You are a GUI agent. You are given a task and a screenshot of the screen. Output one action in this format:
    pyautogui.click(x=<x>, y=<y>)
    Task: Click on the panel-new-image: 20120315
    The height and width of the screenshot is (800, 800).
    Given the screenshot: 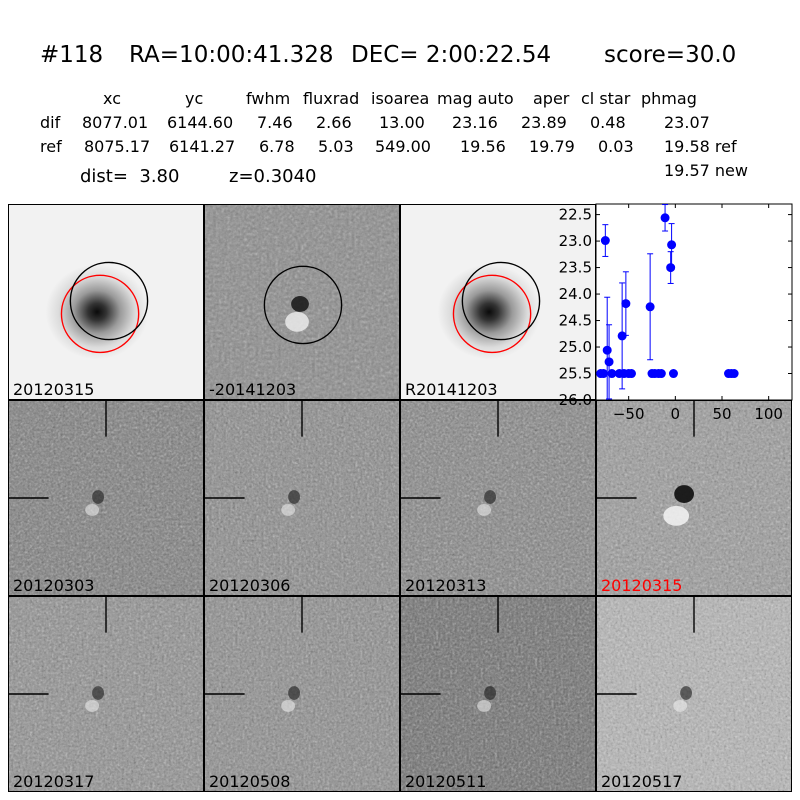 What is the action you would take?
    pyautogui.click(x=106, y=302)
    